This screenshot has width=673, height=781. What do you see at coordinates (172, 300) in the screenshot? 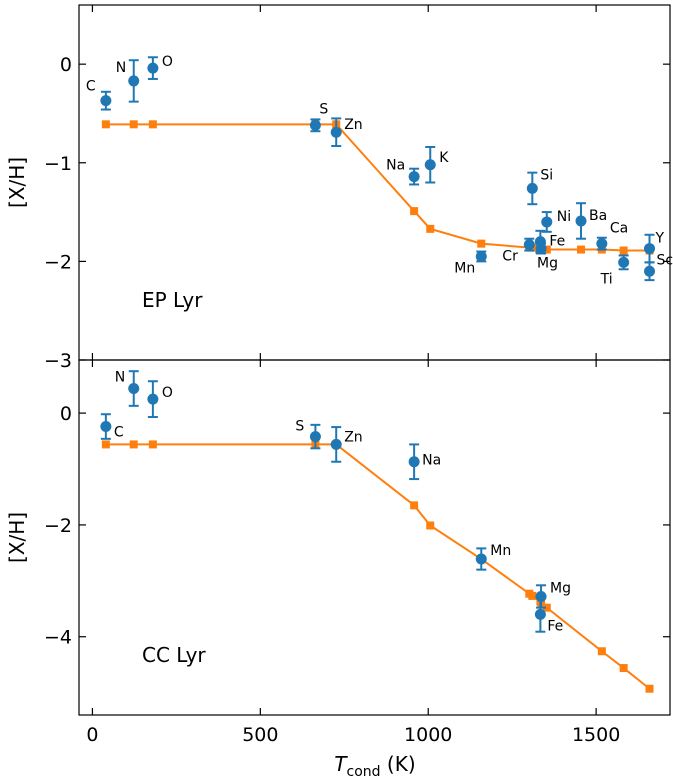
I see `panel-label: EP Lyr` at bounding box center [172, 300].